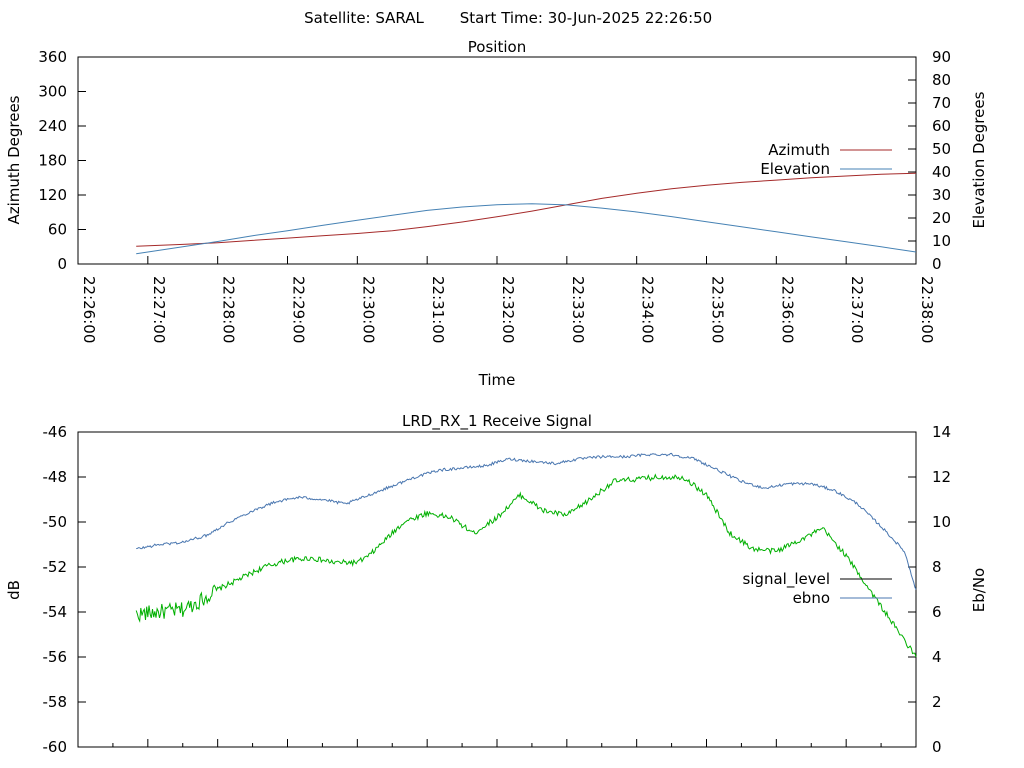  I want to click on y2tick-label: 20, so click(941, 218).